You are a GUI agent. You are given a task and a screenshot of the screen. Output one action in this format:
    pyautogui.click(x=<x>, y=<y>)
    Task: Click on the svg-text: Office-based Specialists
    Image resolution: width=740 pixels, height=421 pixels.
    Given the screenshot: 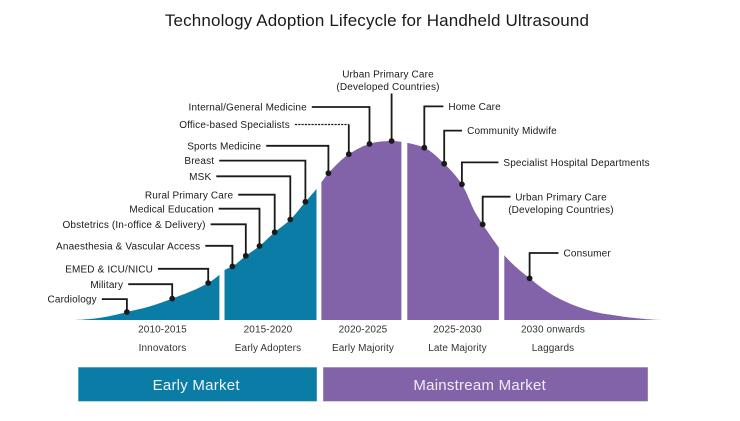 What is the action you would take?
    pyautogui.click(x=234, y=125)
    